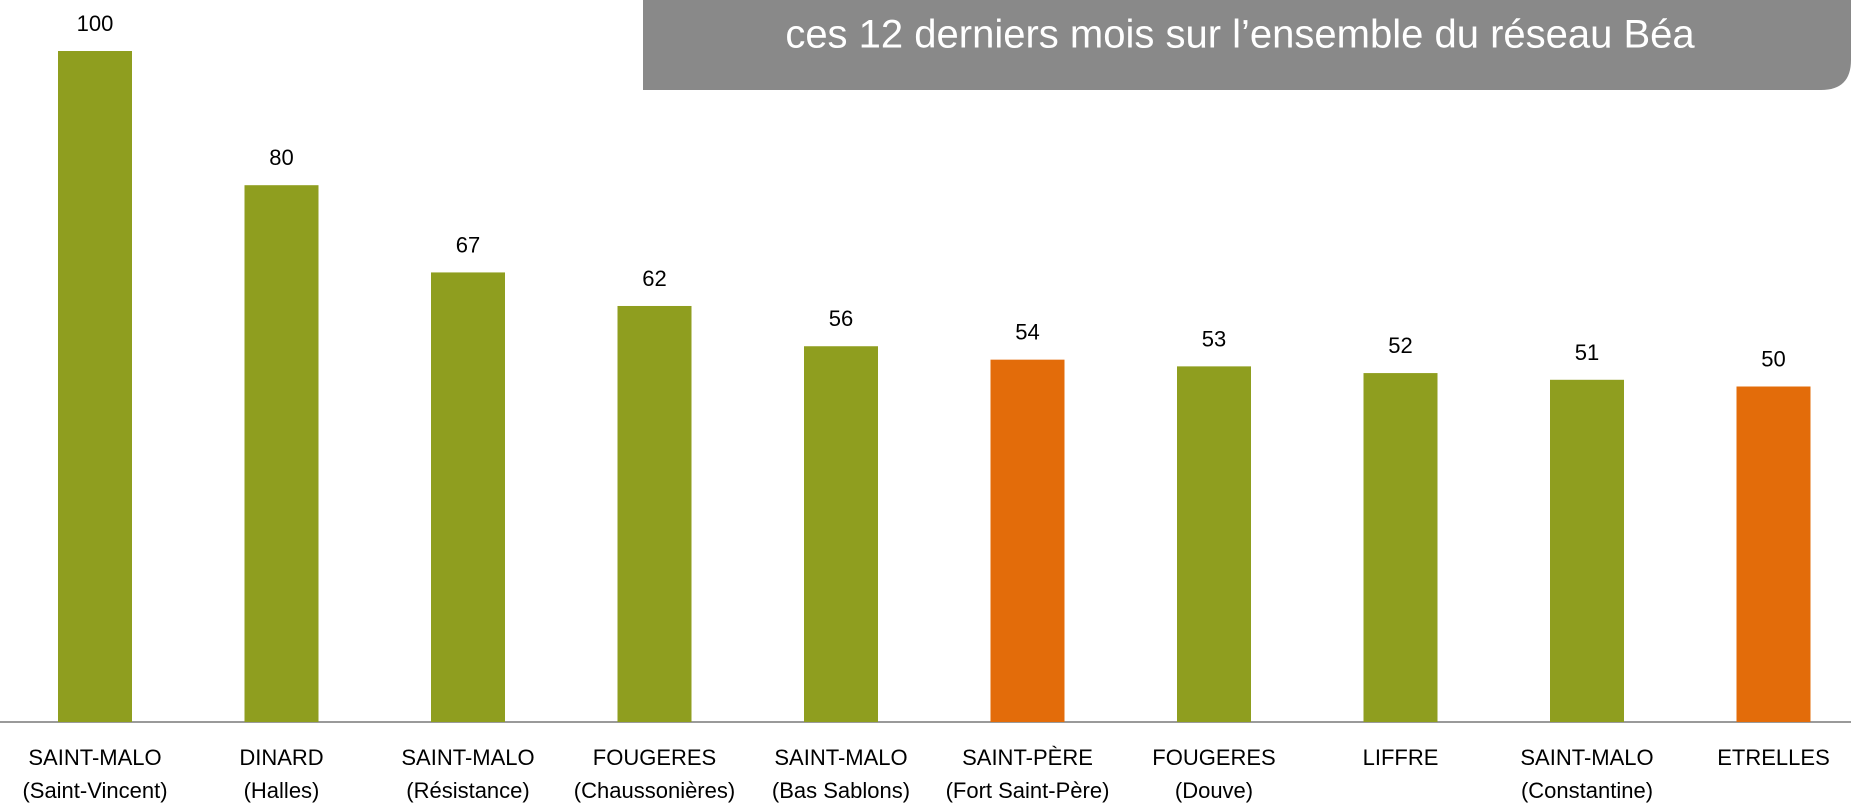 This screenshot has height=804, width=1851. Describe the element at coordinates (841, 318) in the screenshot. I see `value-label: 56` at that location.